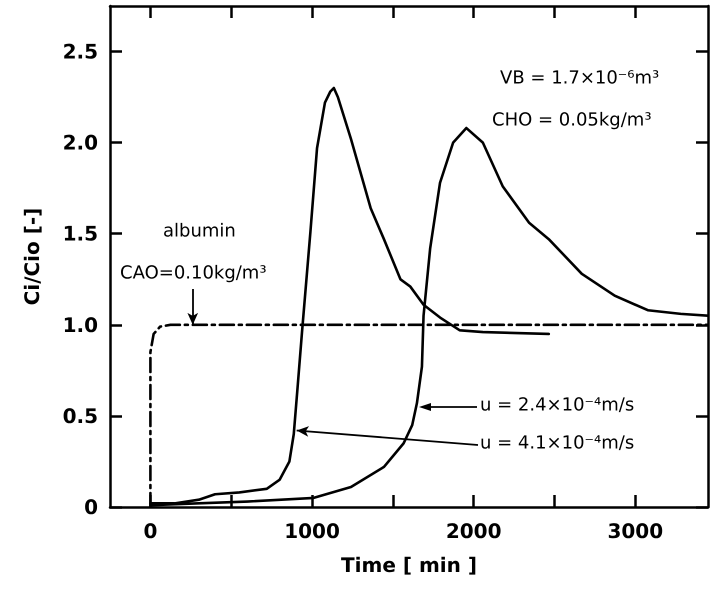 This screenshot has width=712, height=605. What do you see at coordinates (557, 405) in the screenshot?
I see `annotation: u = 2.4×10⁻⁴m/s` at bounding box center [557, 405].